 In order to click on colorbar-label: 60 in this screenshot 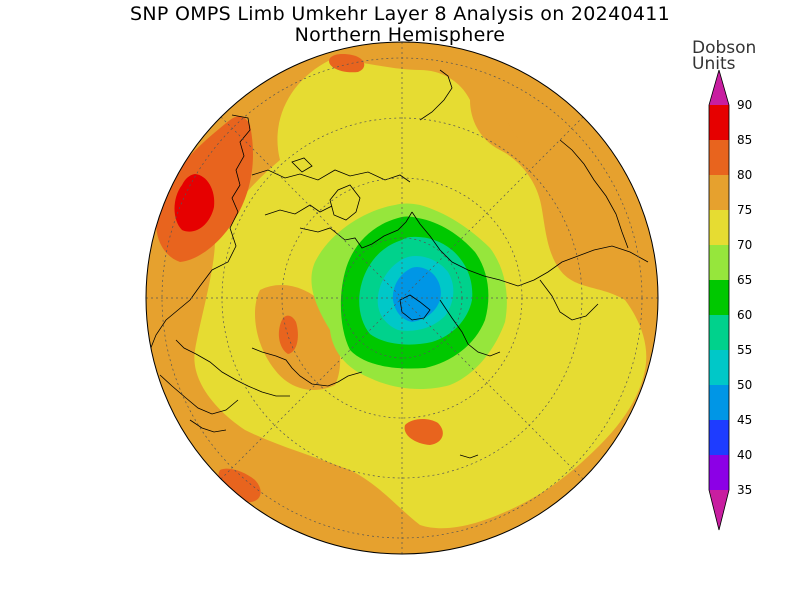, I will do `click(744, 315)`.